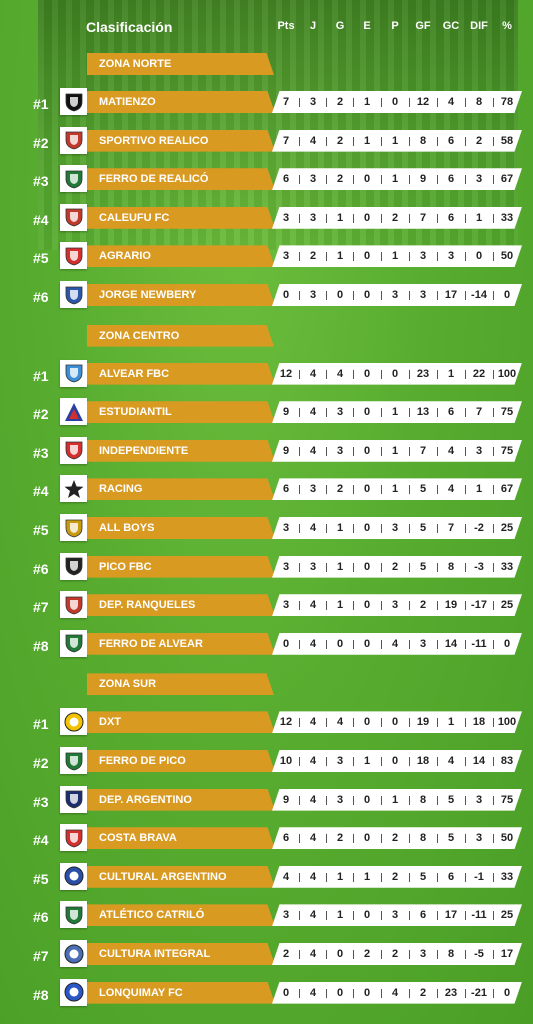 This screenshot has height=1024, width=533. What do you see at coordinates (181, 876) in the screenshot?
I see `team-name: CULTURAL ARGENTINO` at bounding box center [181, 876].